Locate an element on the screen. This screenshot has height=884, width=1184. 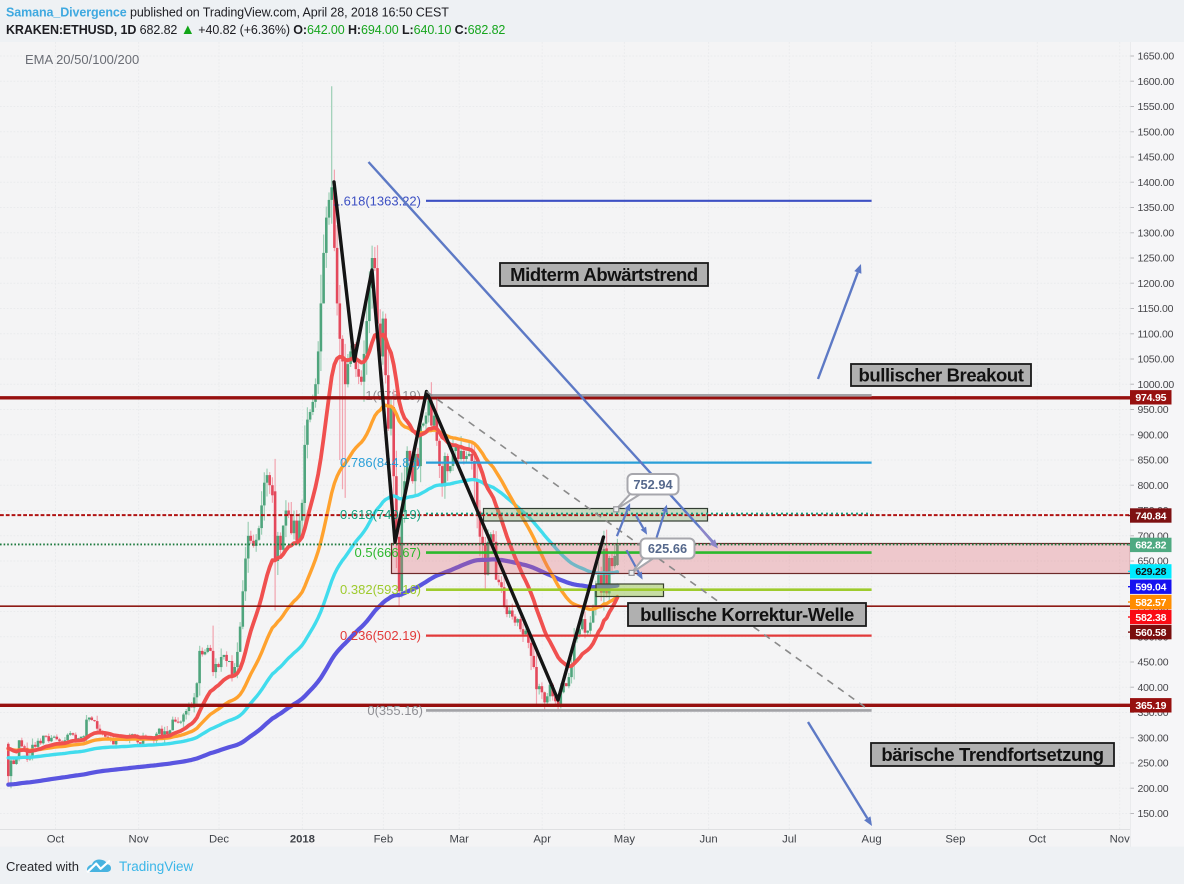
svg-text: 2018 is located at coordinates (302, 840).